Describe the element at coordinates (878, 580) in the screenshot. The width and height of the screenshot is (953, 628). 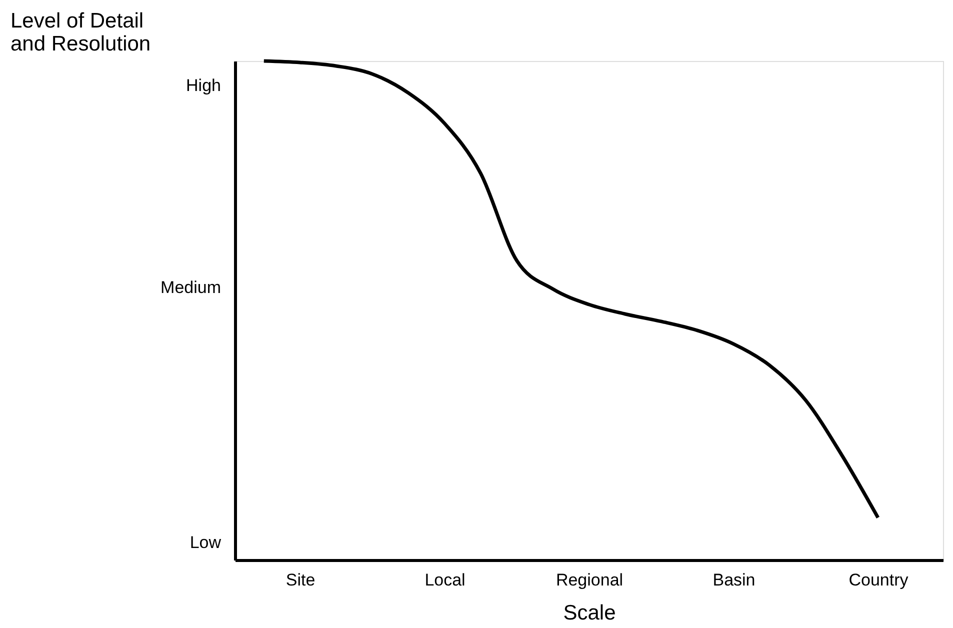
I see `x-tick-label: Country` at that location.